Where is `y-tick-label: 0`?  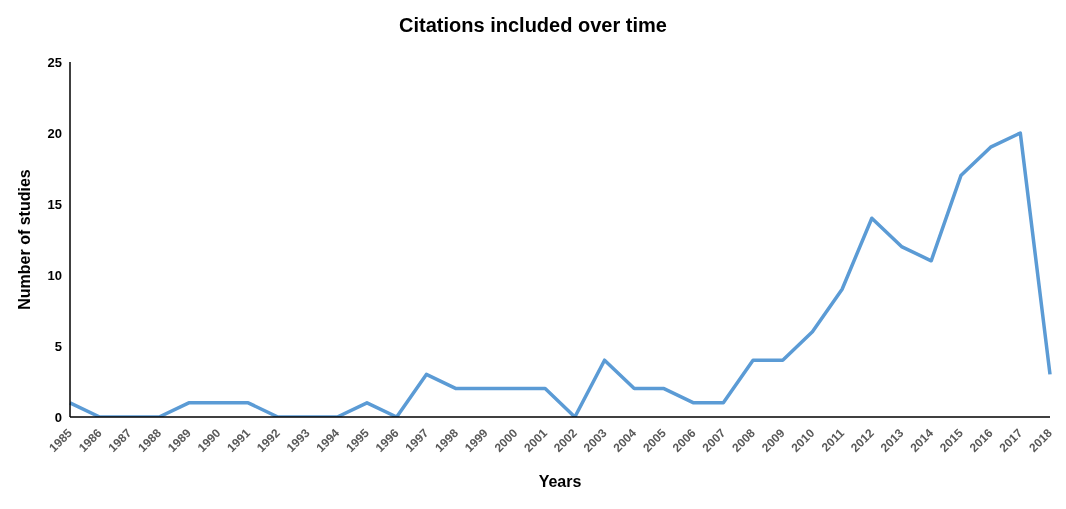
y-tick-label: 0 is located at coordinates (58, 417).